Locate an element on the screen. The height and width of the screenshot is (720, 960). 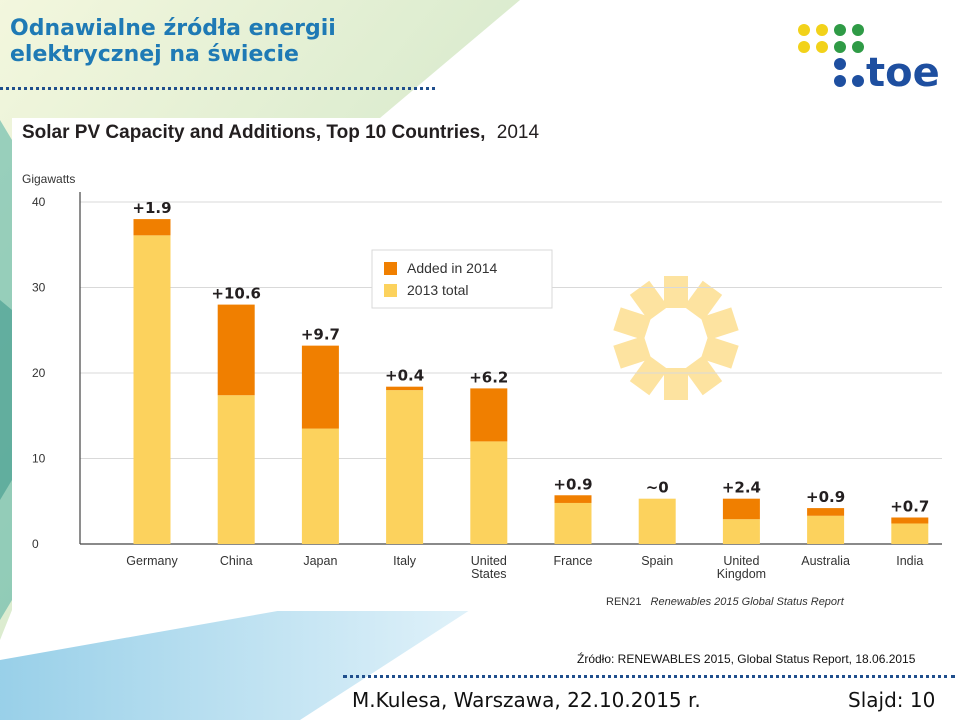
x-tick-label: India is located at coordinates (909, 561).